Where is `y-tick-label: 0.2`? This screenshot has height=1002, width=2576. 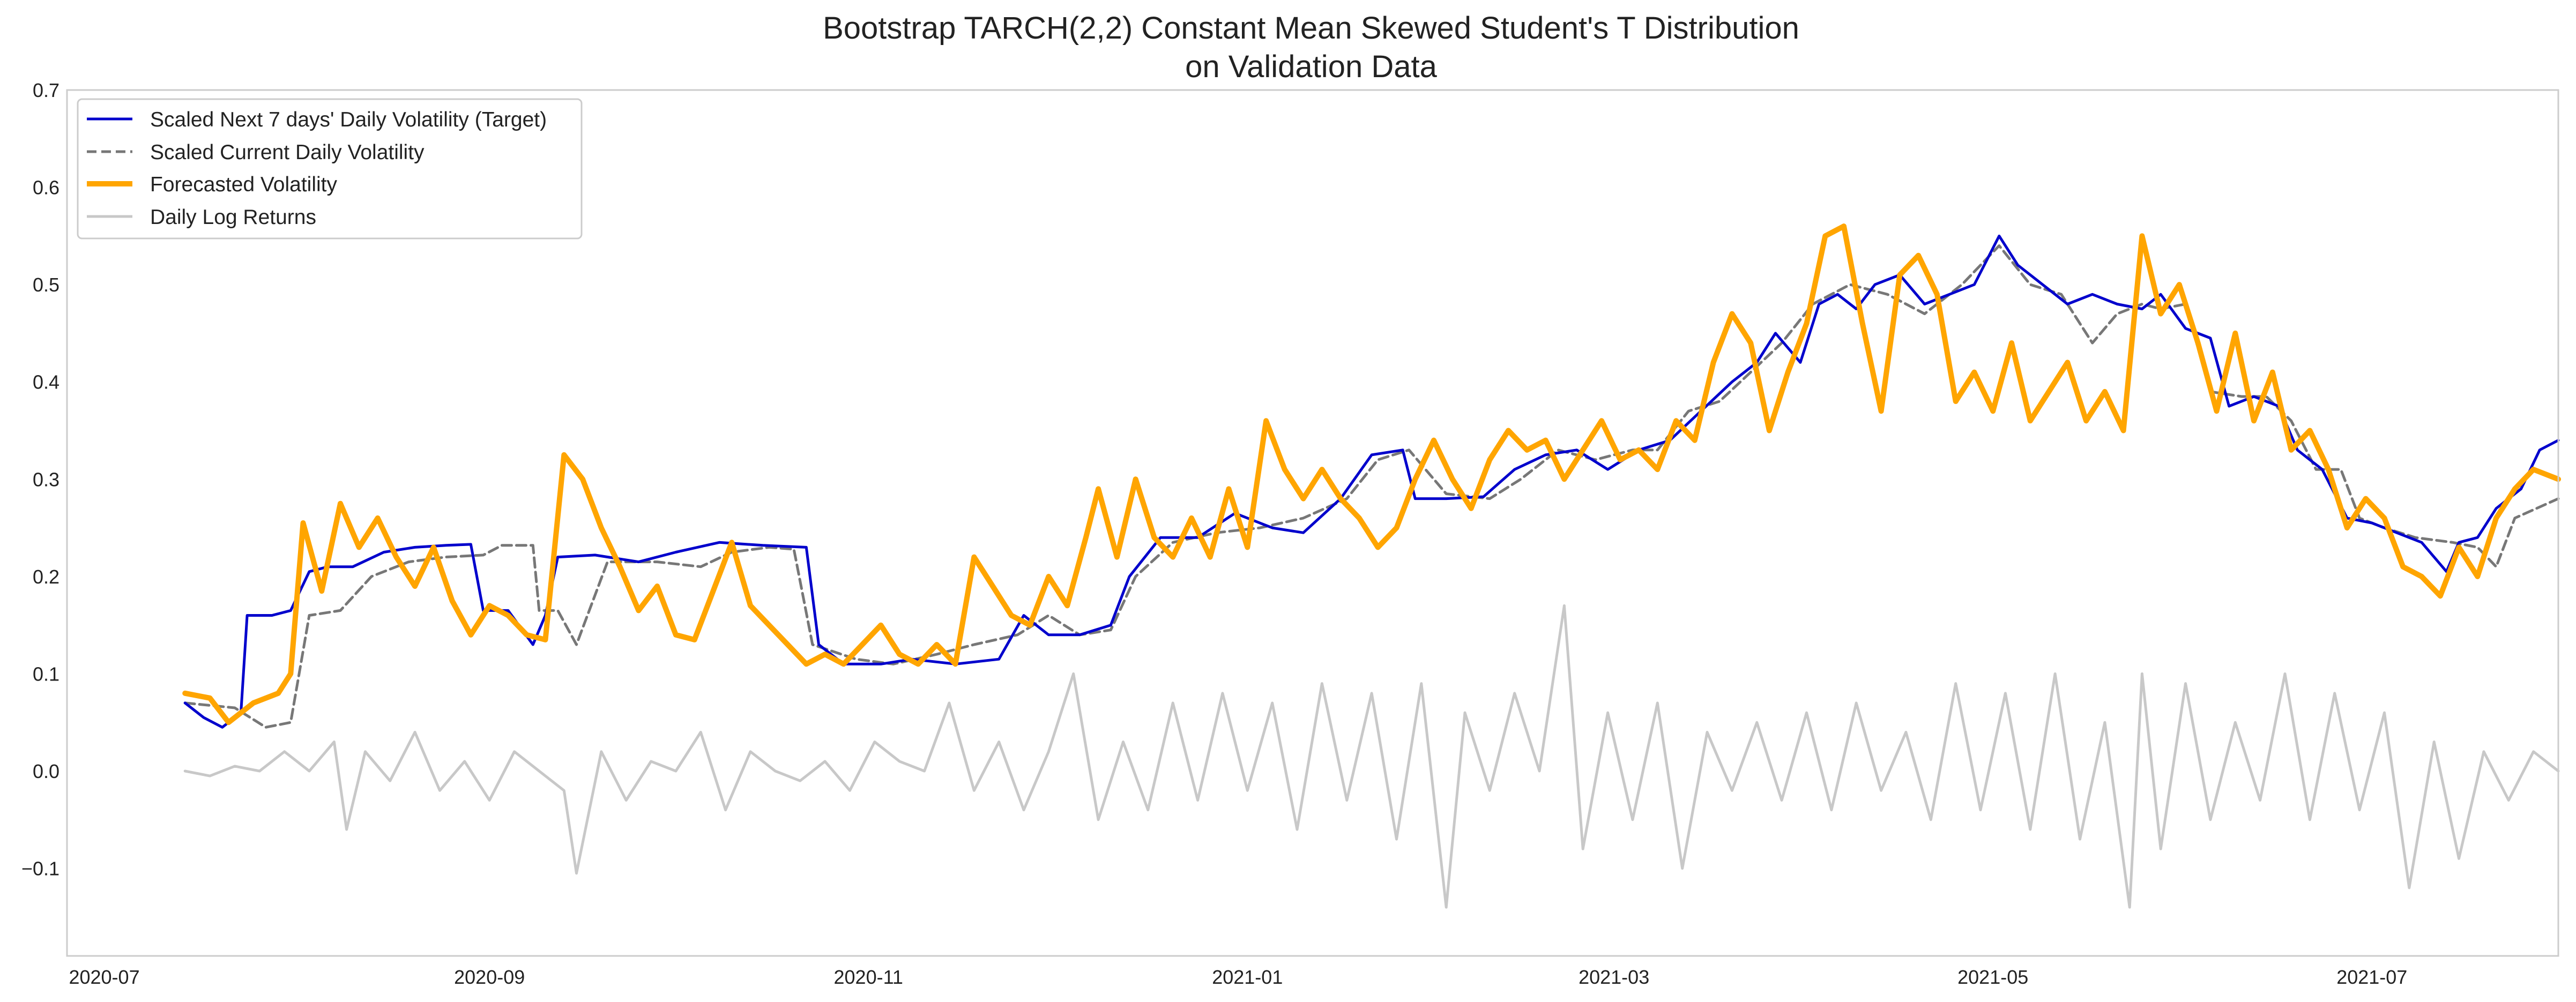
y-tick-label: 0.2 is located at coordinates (46, 577).